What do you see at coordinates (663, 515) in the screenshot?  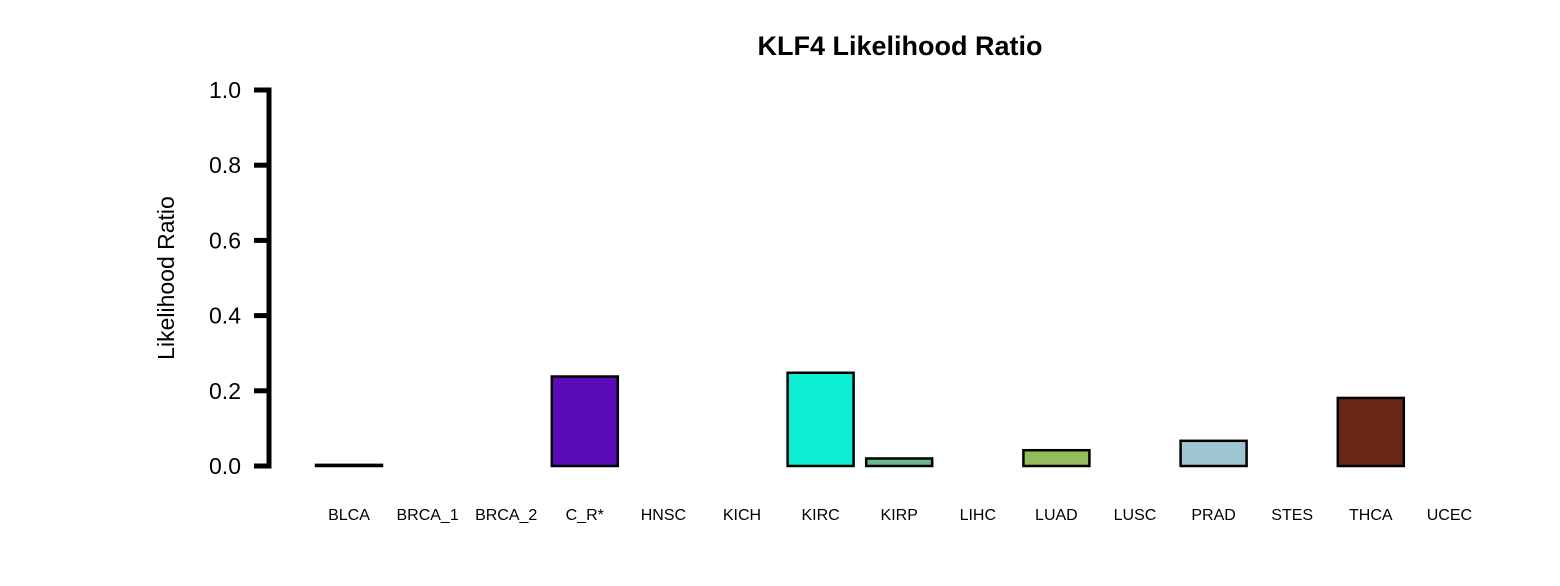 I see `x-tick-label: HNSC` at bounding box center [663, 515].